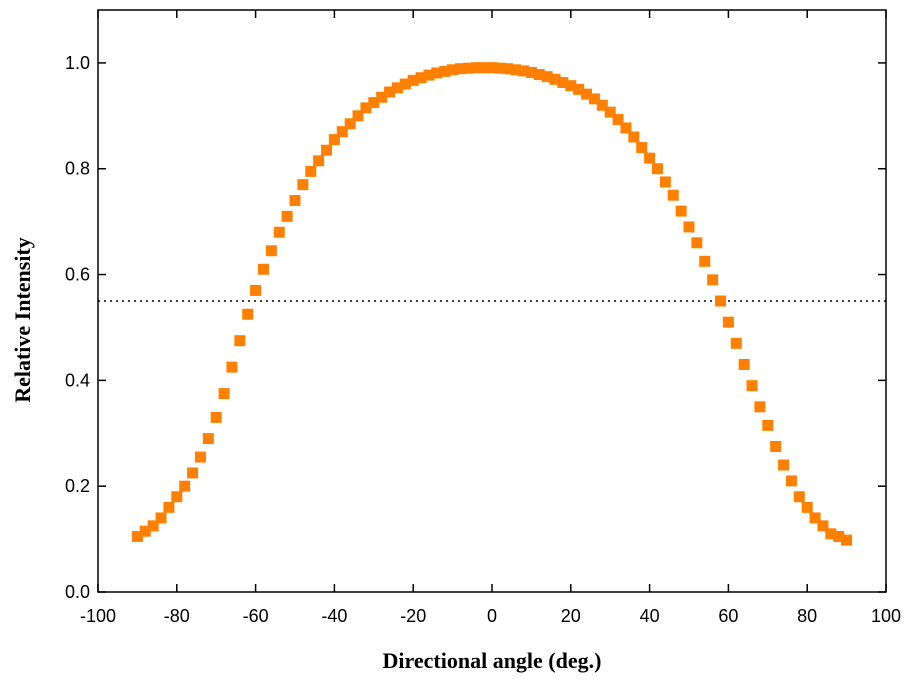 The height and width of the screenshot is (679, 914). What do you see at coordinates (886, 616) in the screenshot?
I see `x-tick-label: 100` at bounding box center [886, 616].